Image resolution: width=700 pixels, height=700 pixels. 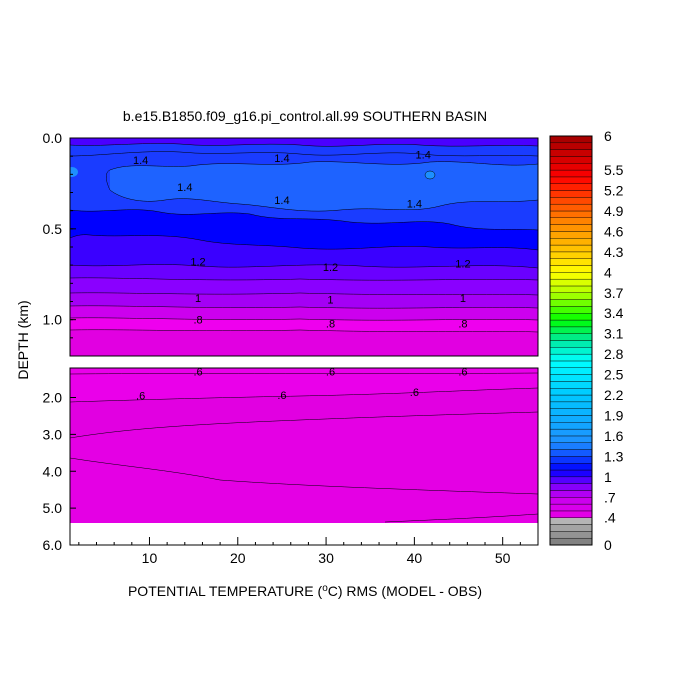 I want to click on fill-spot-1.5, so click(x=430, y=175).